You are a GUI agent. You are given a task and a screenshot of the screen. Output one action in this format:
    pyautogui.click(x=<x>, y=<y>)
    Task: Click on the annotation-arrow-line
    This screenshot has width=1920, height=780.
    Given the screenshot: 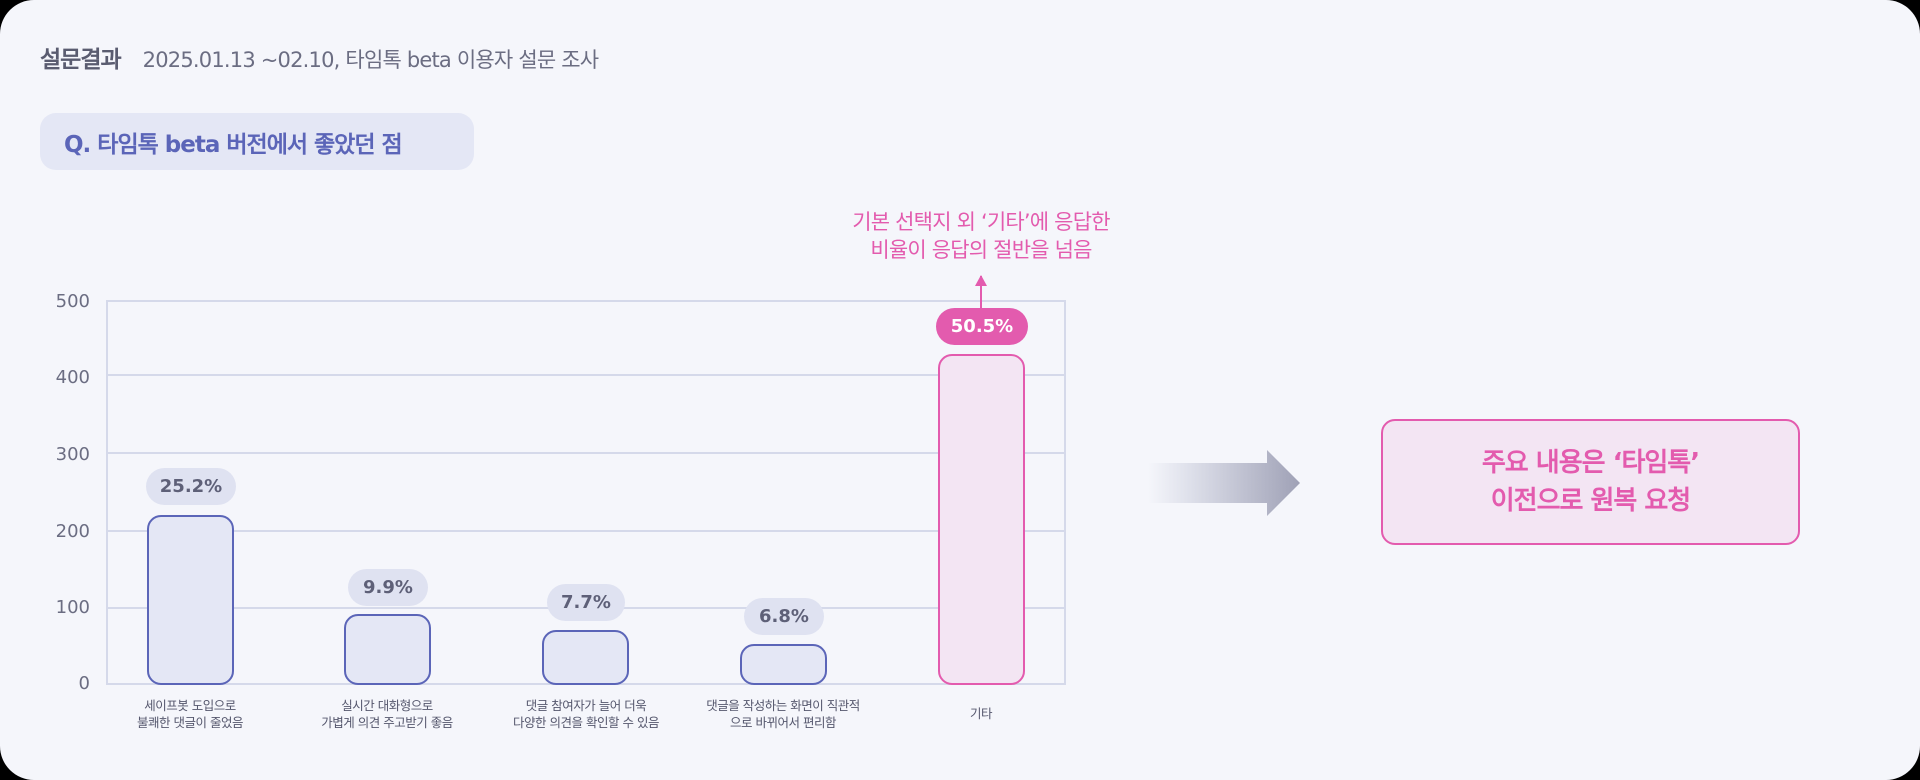 What is the action you would take?
    pyautogui.click(x=981, y=292)
    